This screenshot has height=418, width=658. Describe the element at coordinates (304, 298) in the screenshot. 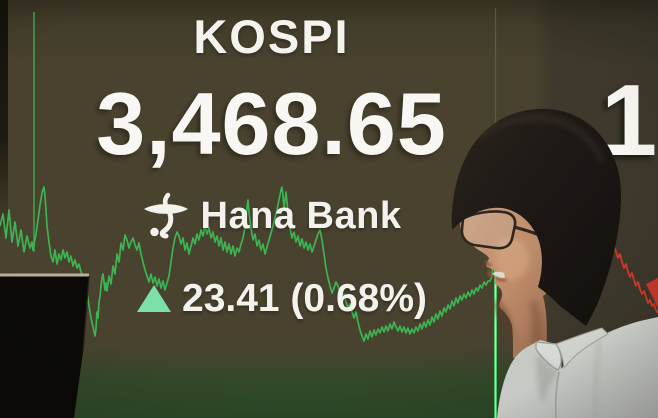

I see `index-change-text: 23.41 (0.68%)` at that location.